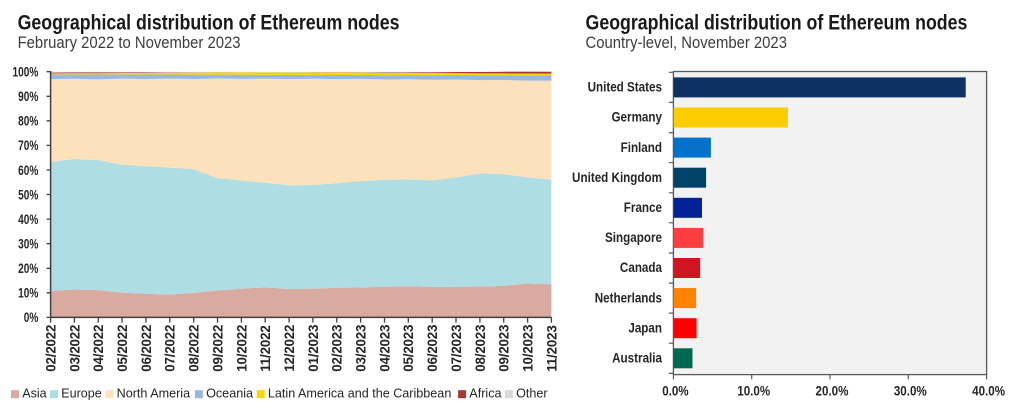 The width and height of the screenshot is (1024, 417). What do you see at coordinates (229, 394) in the screenshot?
I see `svg-text: Oceania` at bounding box center [229, 394].